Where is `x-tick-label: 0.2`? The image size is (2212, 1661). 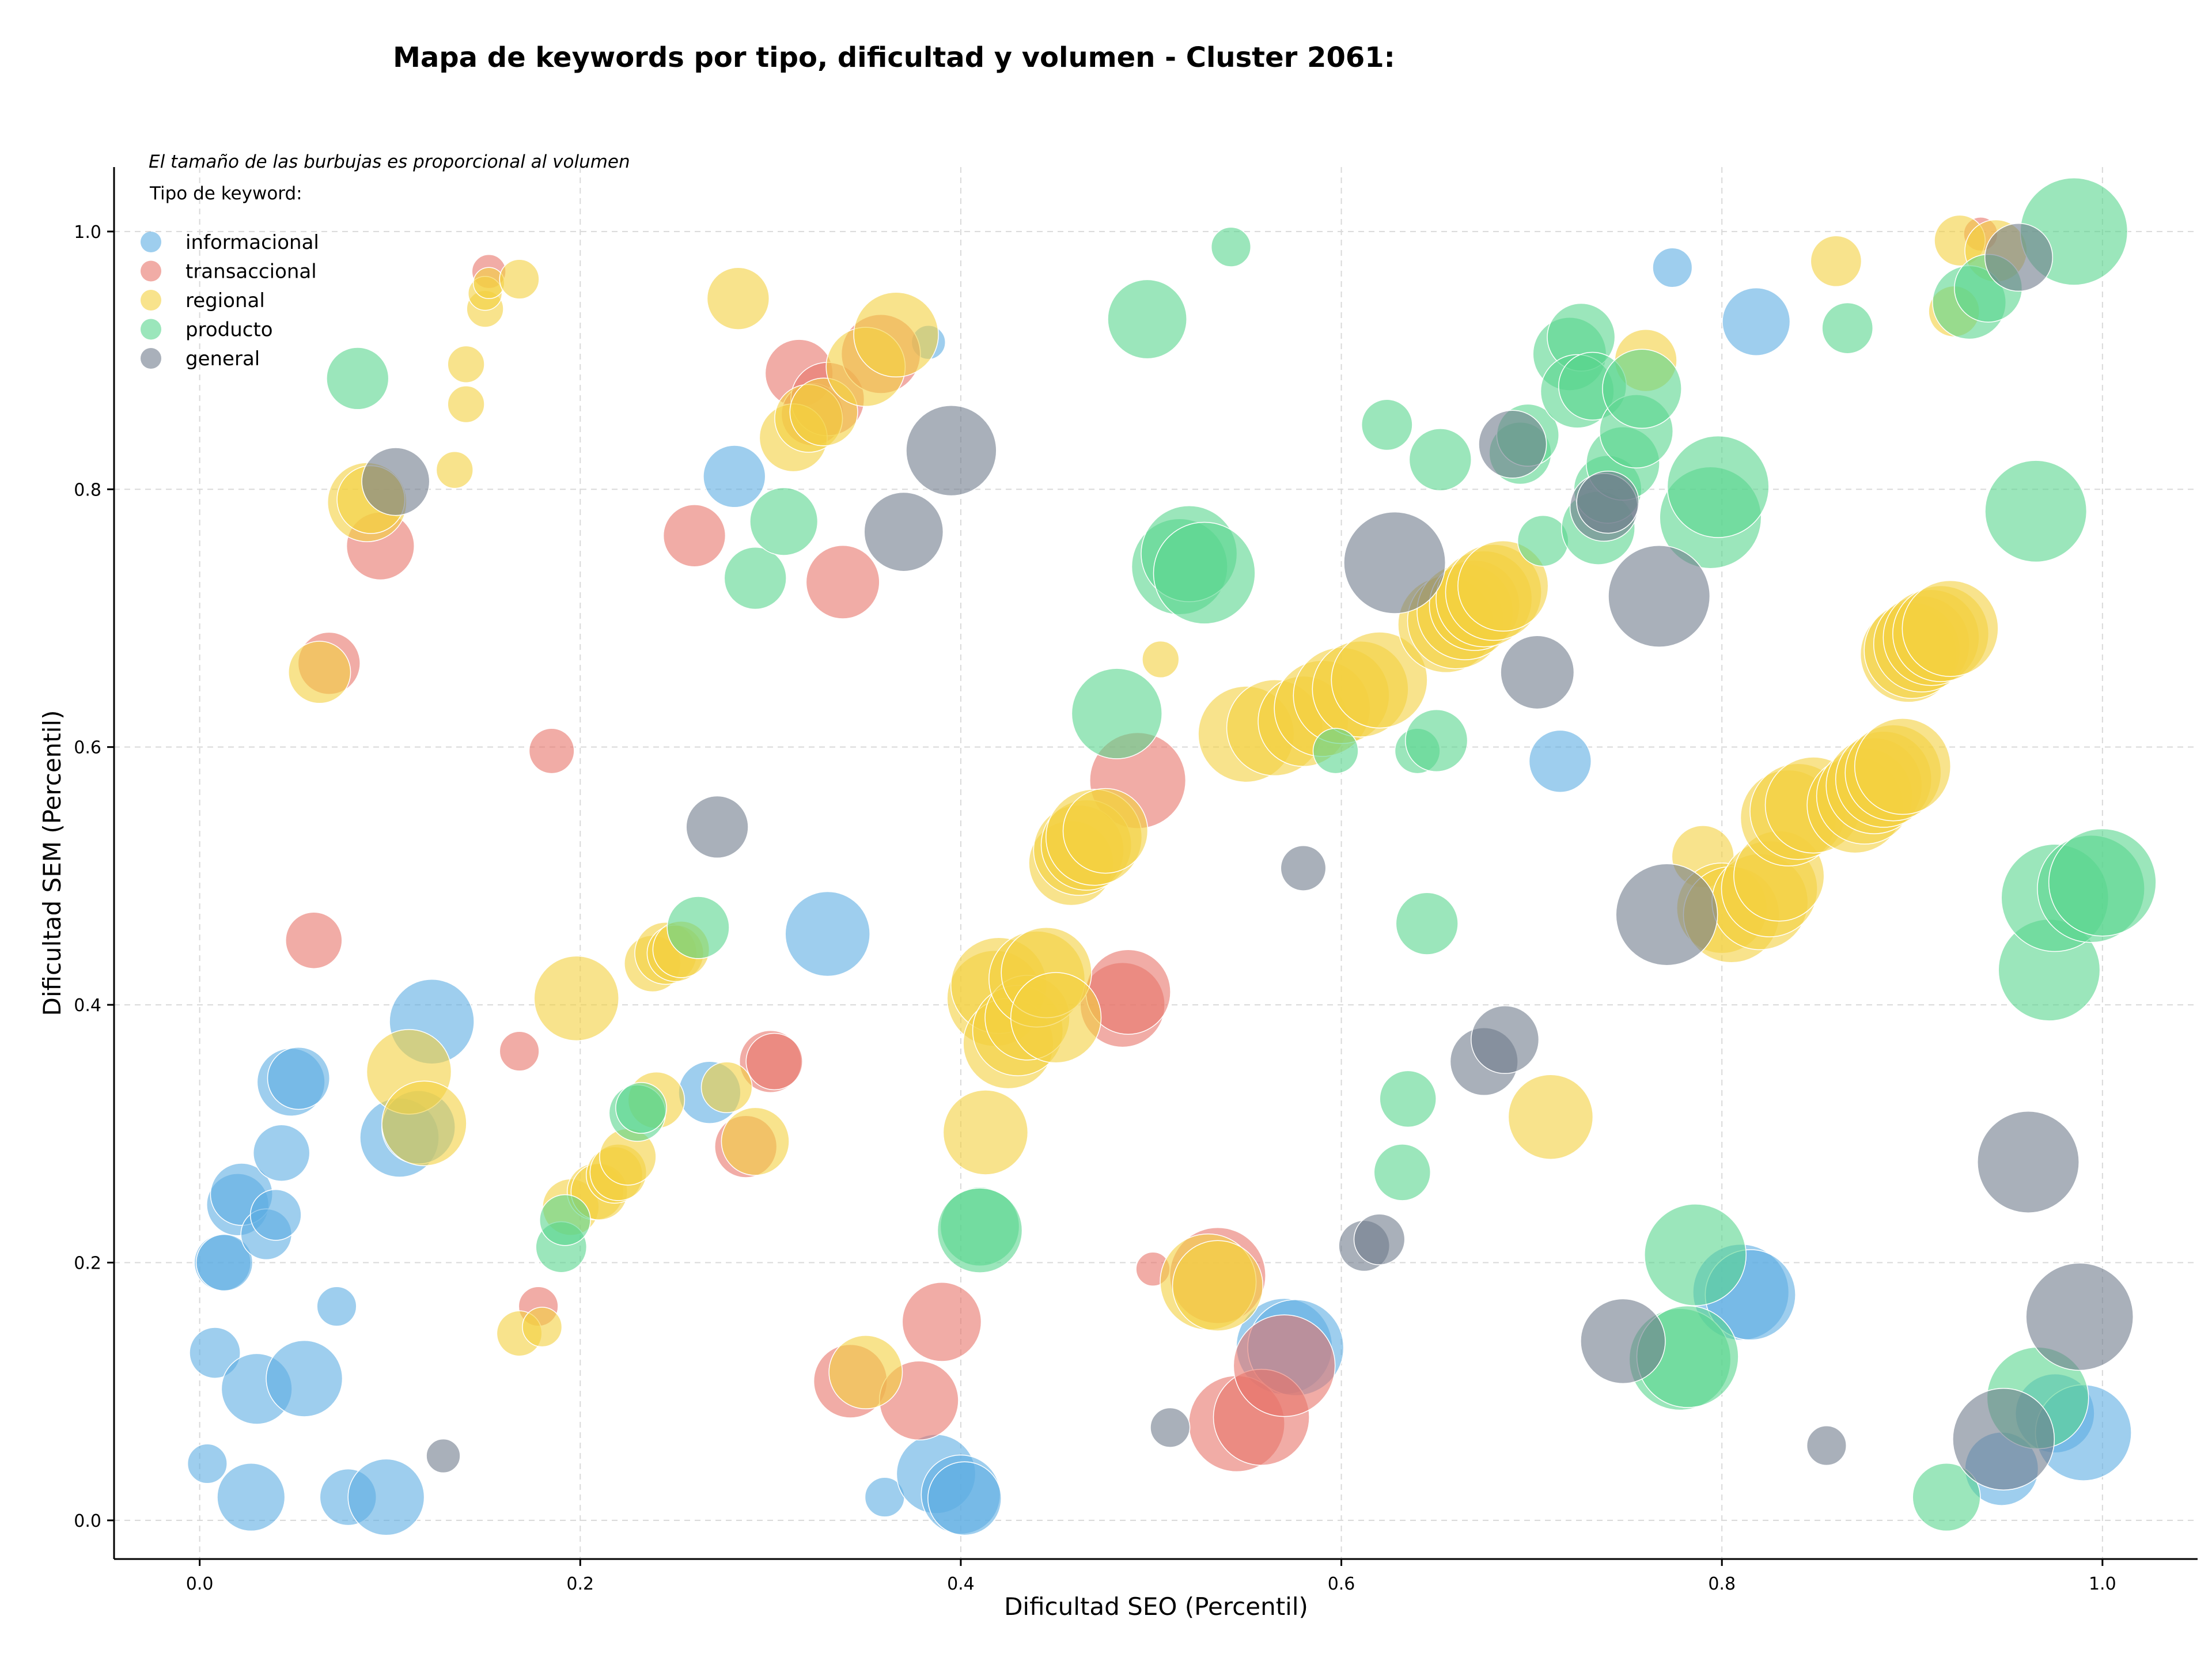 x-tick-label: 0.2 is located at coordinates (580, 1584).